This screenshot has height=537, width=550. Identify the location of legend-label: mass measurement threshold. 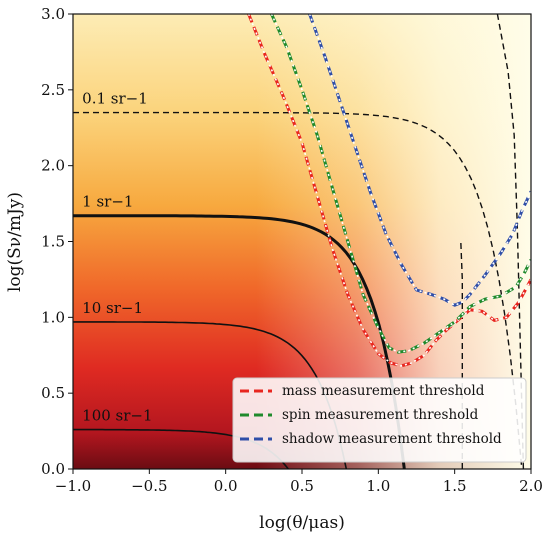
(383, 391).